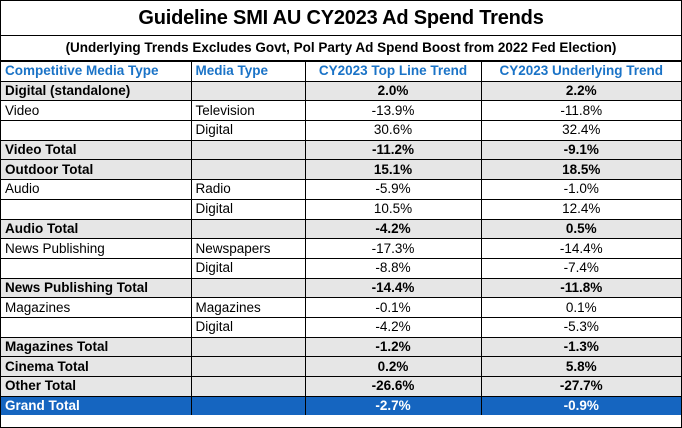 The width and height of the screenshot is (682, 428). I want to click on total-row: Other Total -26.6% -27.7%, so click(341, 386).